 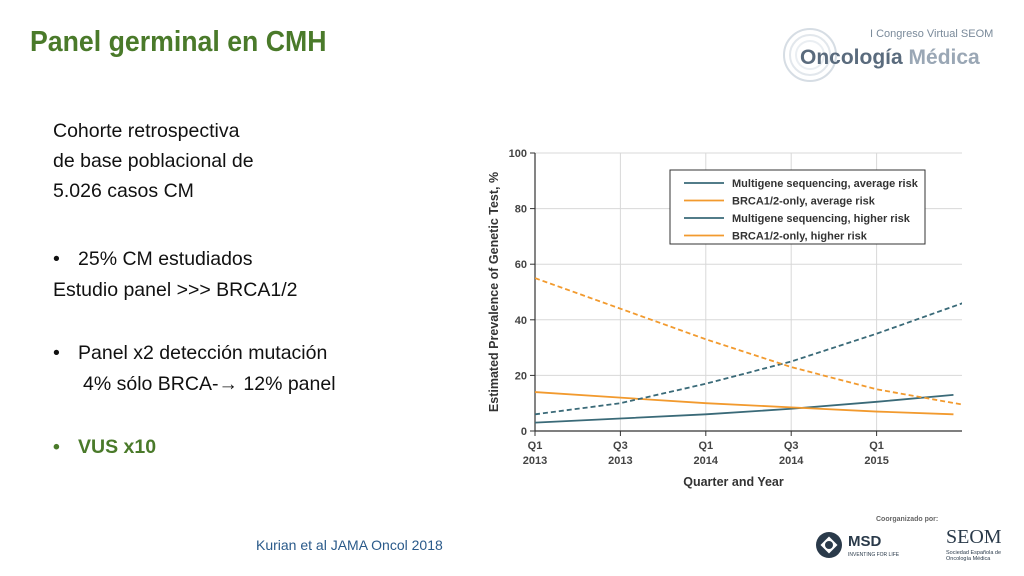 I want to click on detection-comparison-line: 4% sólo BRCA-→ 12% panel, so click(x=243, y=384).